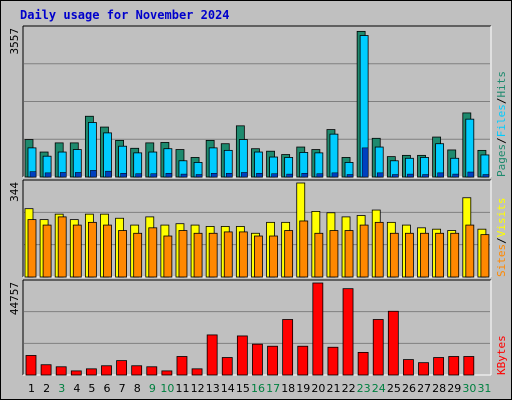 The image size is (512, 400). I want to click on legend-hits-files-pages: Pages/Files/Hits, so click(501, 124).